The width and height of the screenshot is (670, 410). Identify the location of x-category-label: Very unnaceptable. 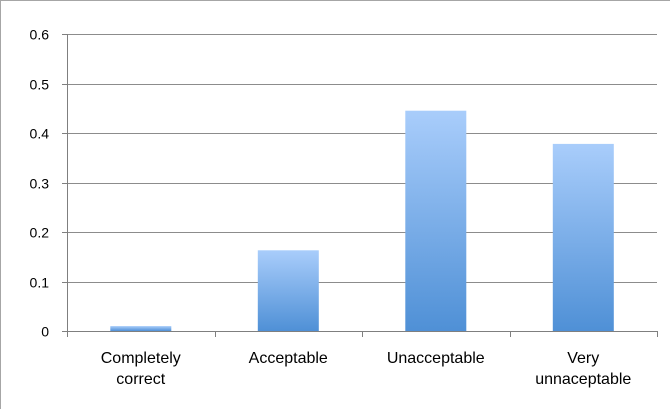
(583, 369).